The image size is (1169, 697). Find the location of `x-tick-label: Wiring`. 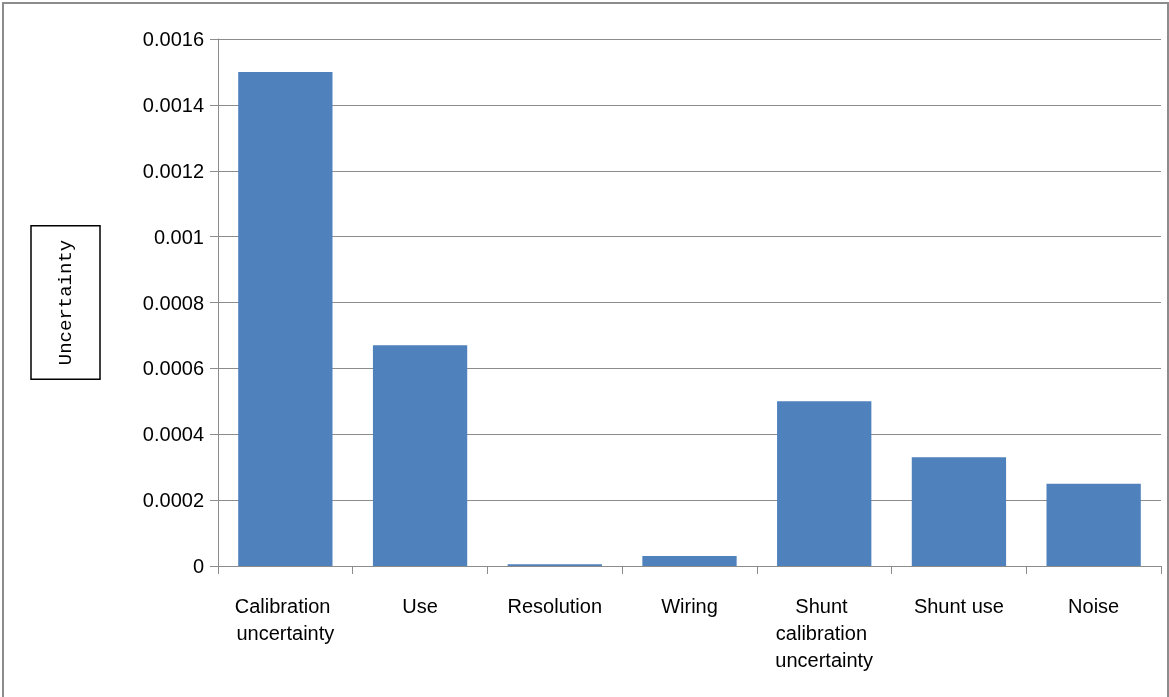

x-tick-label: Wiring is located at coordinates (689, 605).